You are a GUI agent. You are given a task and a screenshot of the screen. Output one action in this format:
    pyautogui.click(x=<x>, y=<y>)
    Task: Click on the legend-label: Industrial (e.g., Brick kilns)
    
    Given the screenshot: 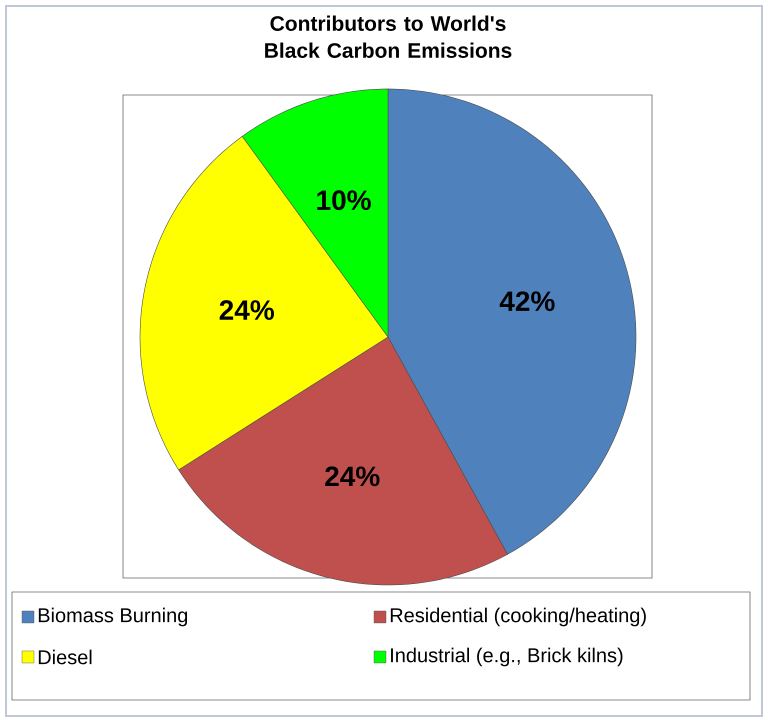 What is the action you would take?
    pyautogui.click(x=506, y=657)
    